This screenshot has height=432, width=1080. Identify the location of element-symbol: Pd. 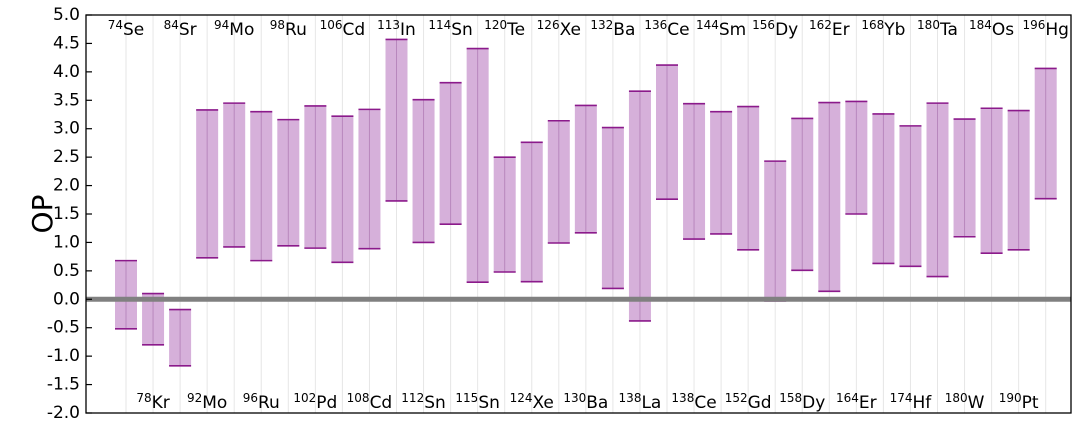
(326, 403).